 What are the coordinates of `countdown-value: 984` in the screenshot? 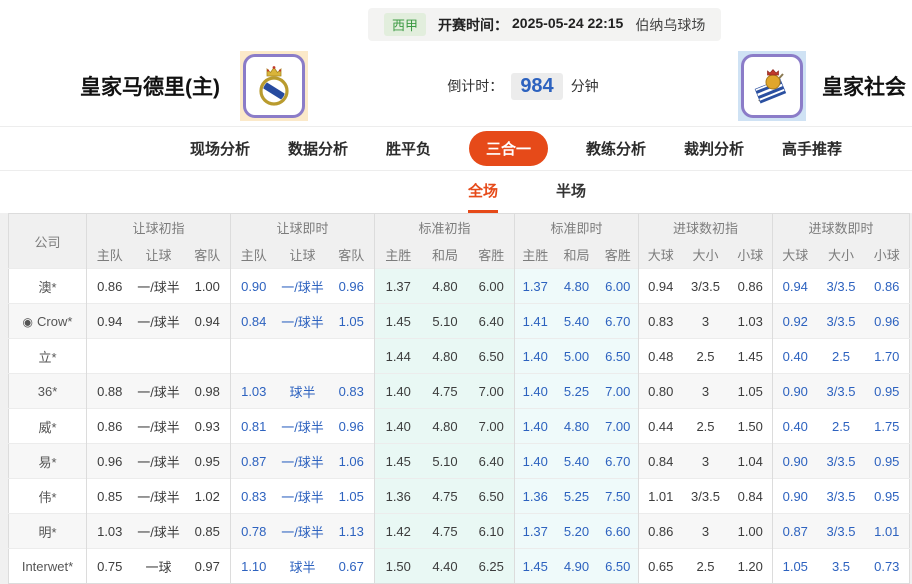 It's located at (537, 86).